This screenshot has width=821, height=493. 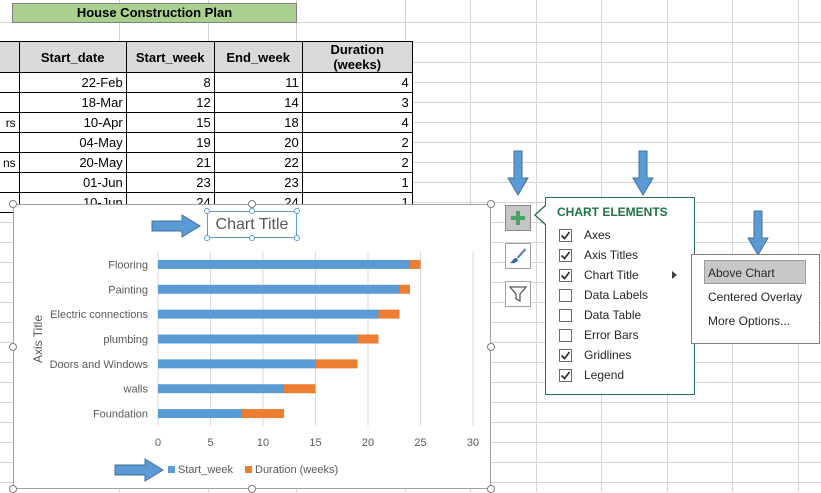 I want to click on option-label: Axes, so click(x=597, y=235).